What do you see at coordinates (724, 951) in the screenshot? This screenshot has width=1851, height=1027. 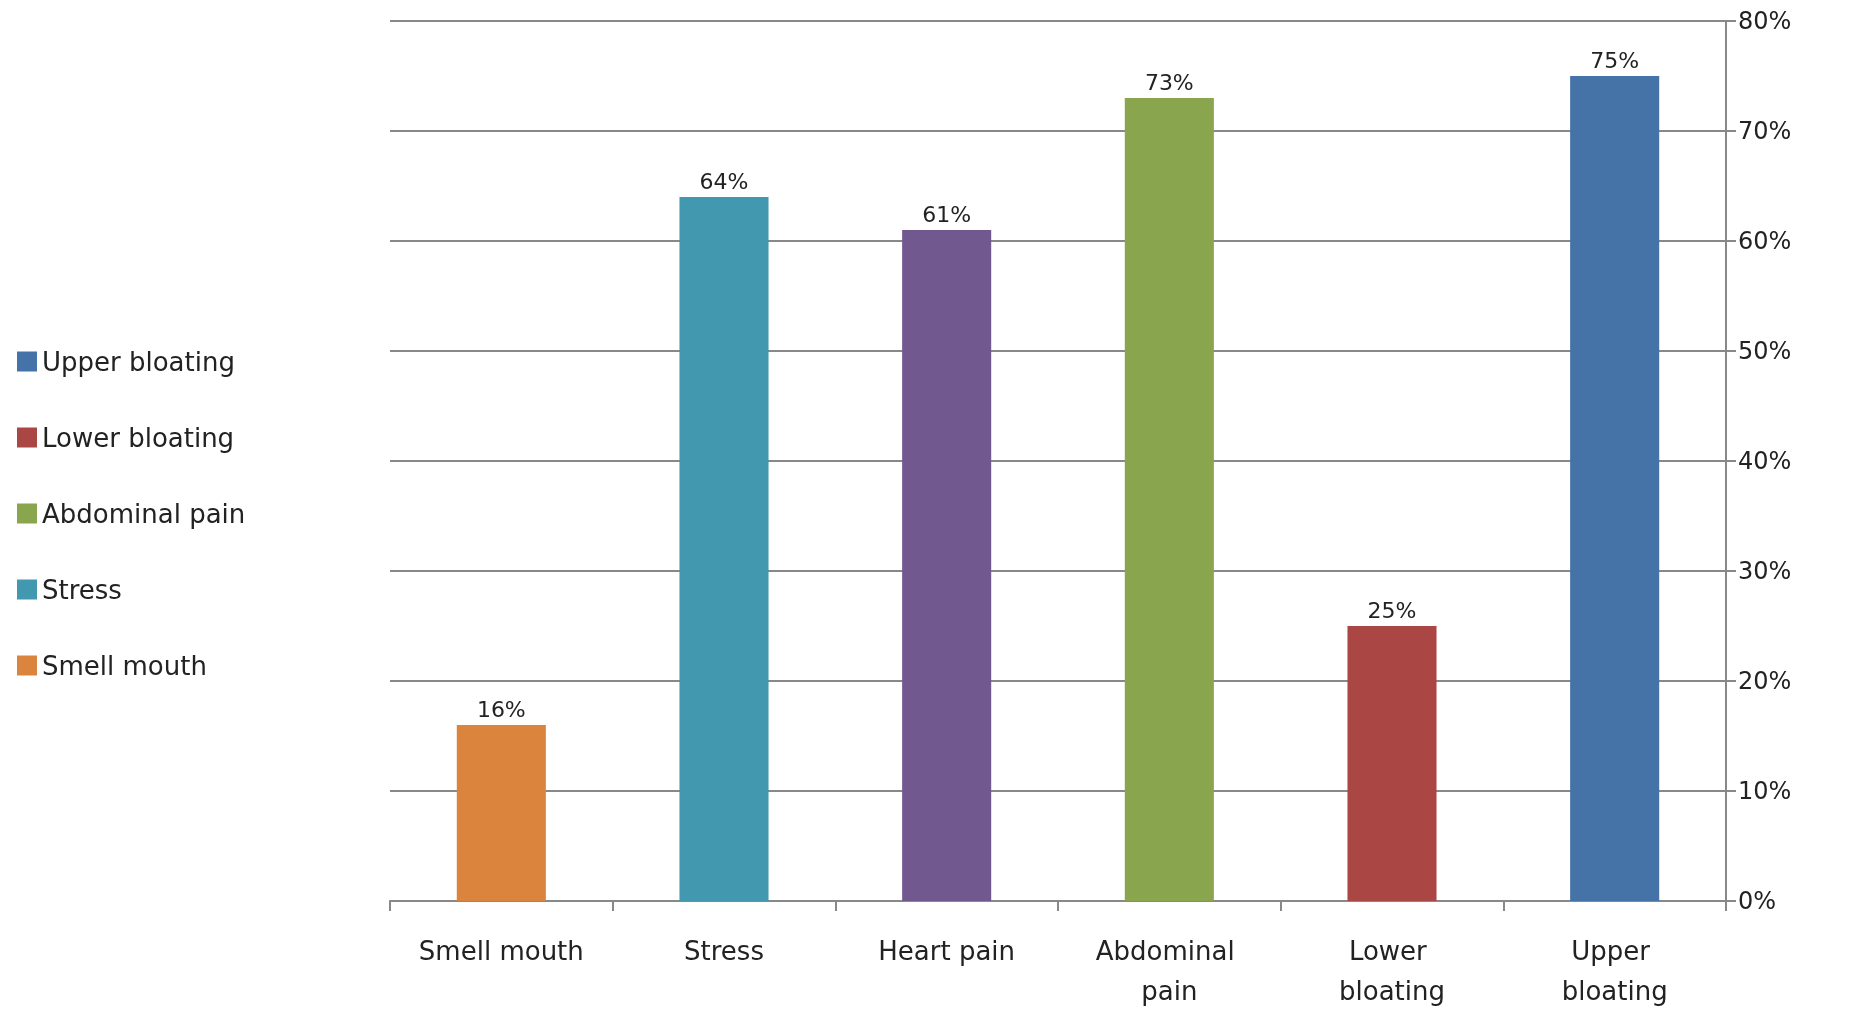 I see `x-tick-label: Stress` at bounding box center [724, 951].